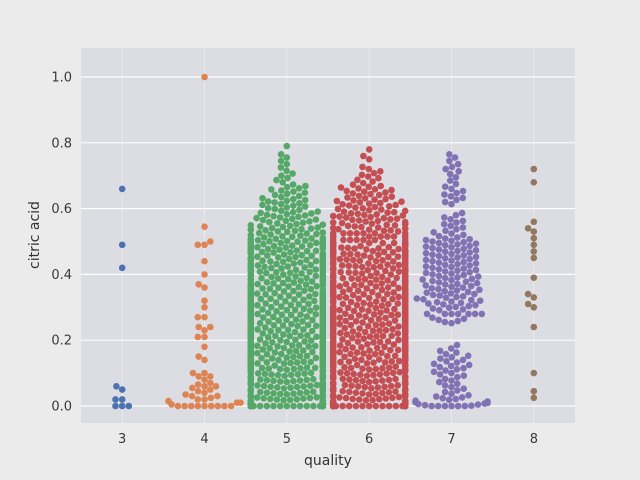 Image resolution: width=640 pixels, height=480 pixels. What do you see at coordinates (122, 439) in the screenshot?
I see `x-tick-label: 3` at bounding box center [122, 439].